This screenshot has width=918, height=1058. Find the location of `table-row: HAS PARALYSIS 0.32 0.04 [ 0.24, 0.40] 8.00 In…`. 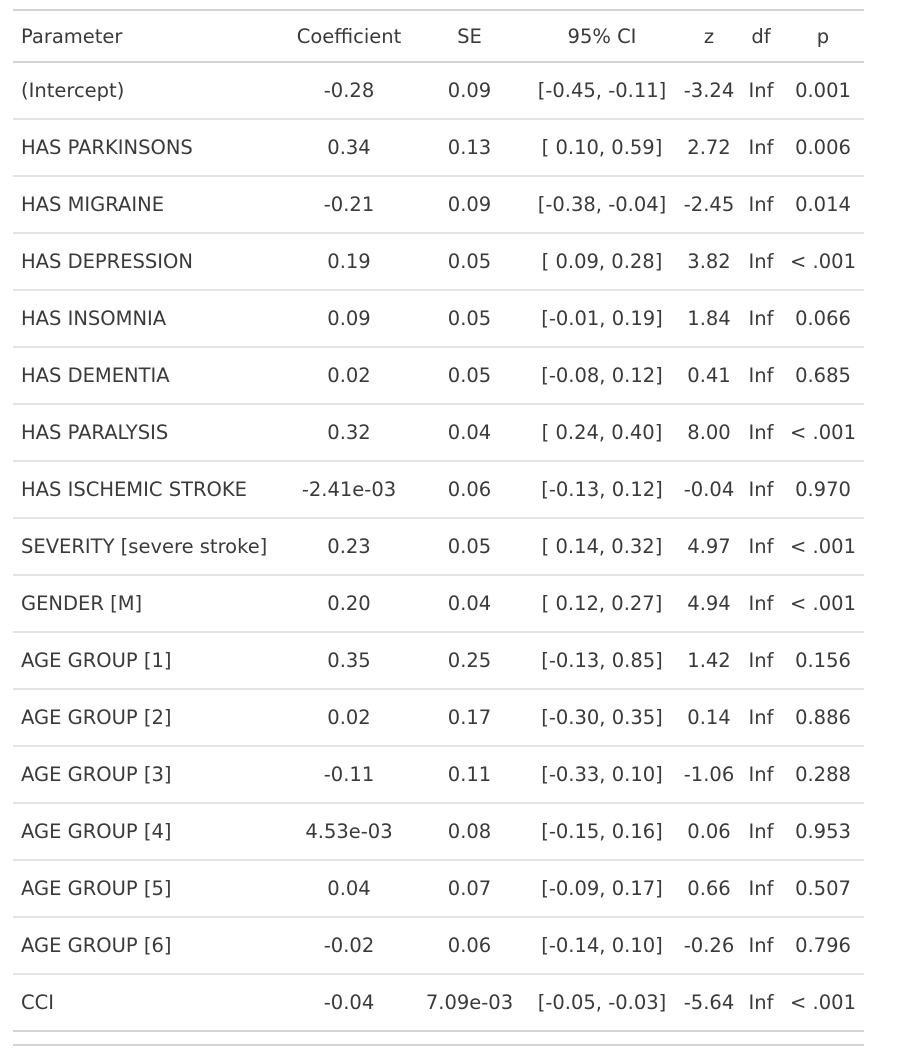

table-row: HAS PARALYSIS 0.32 0.04 [ 0.24, 0.40] 8.00 In… is located at coordinates (438, 433).